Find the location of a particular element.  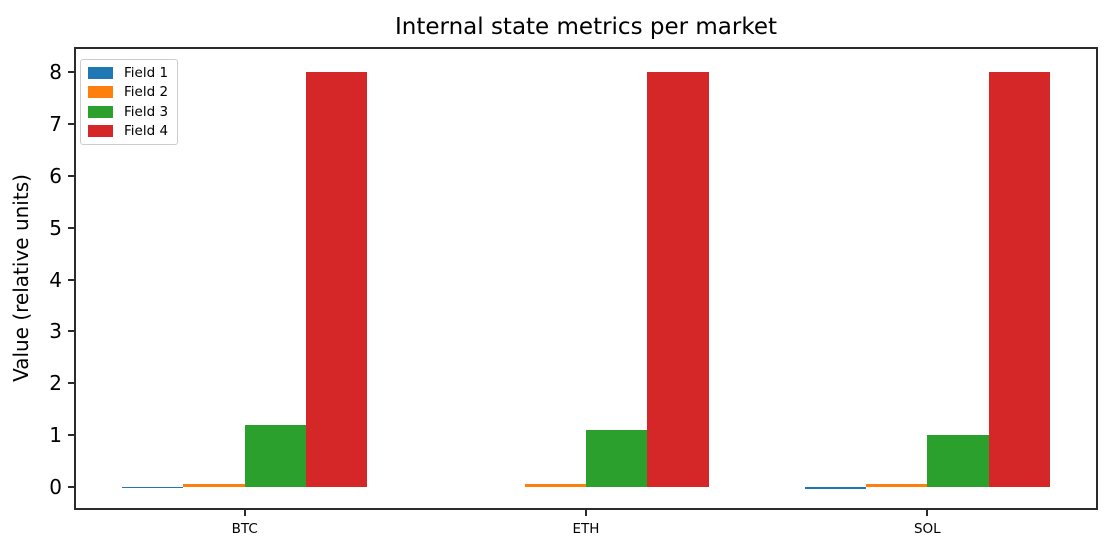

legend-row-field-3: Field 3 is located at coordinates (128, 112).